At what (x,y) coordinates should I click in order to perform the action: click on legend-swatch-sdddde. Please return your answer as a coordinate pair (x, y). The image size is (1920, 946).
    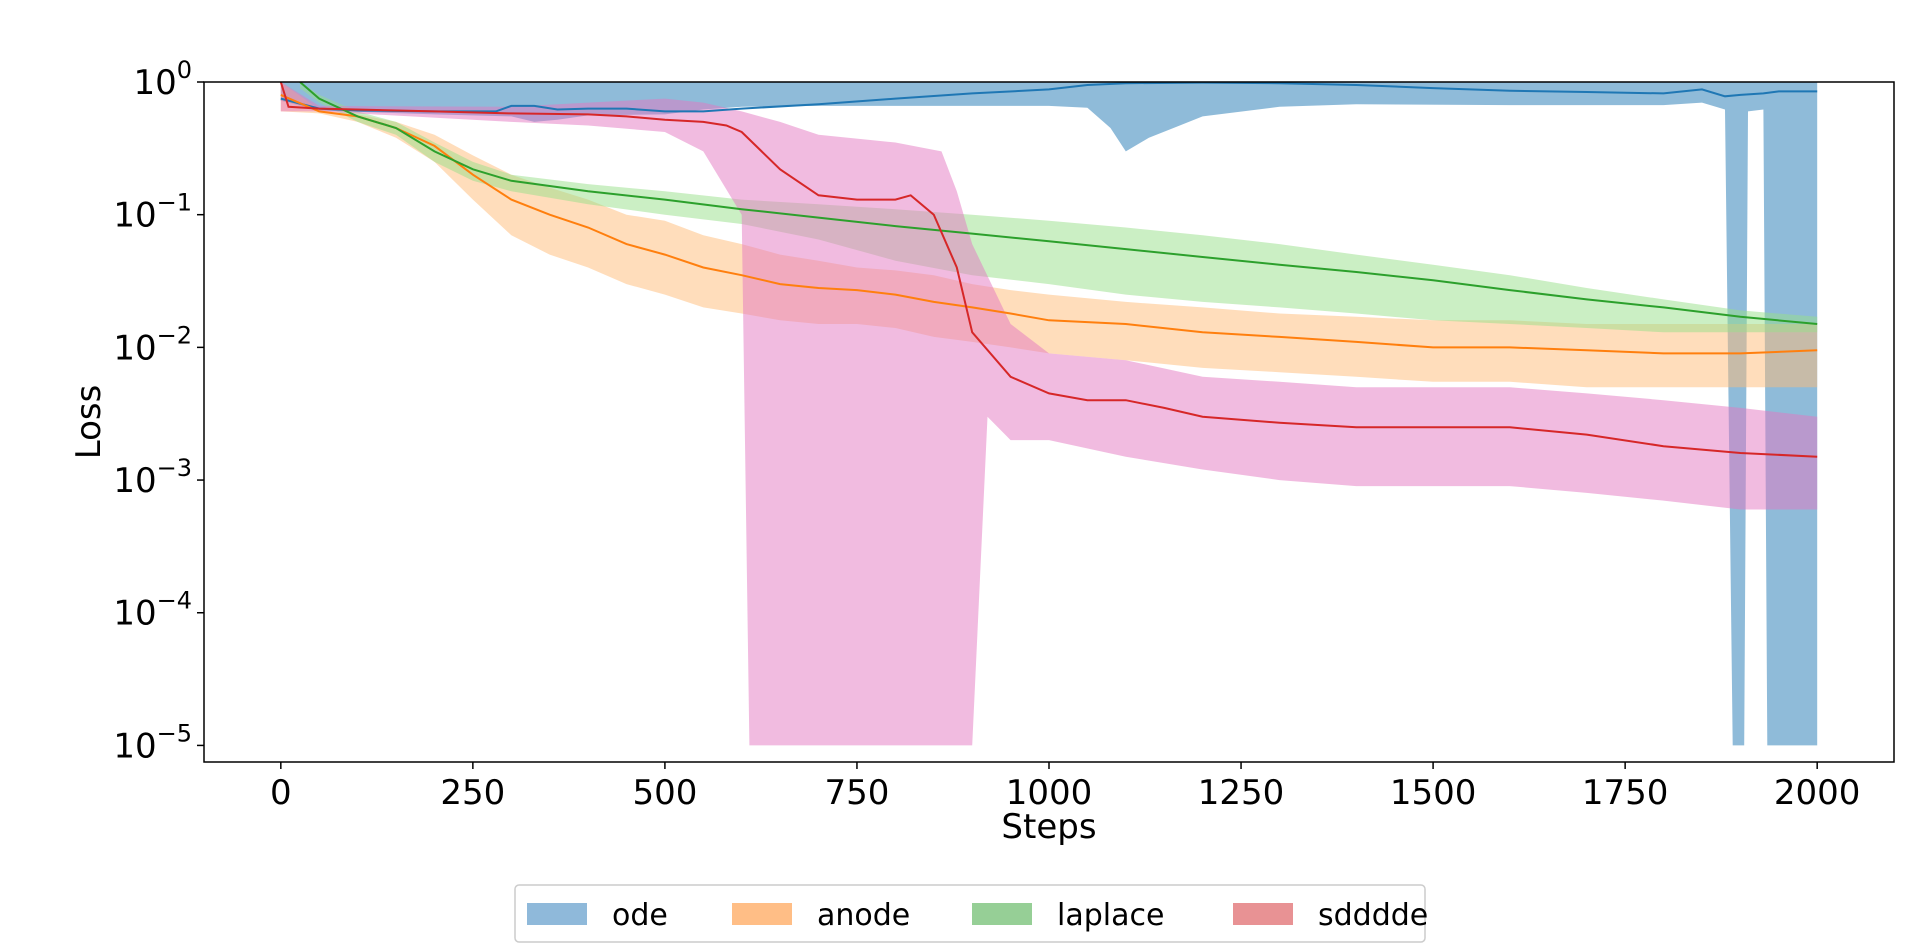
    Looking at the image, I should click on (1263, 914).